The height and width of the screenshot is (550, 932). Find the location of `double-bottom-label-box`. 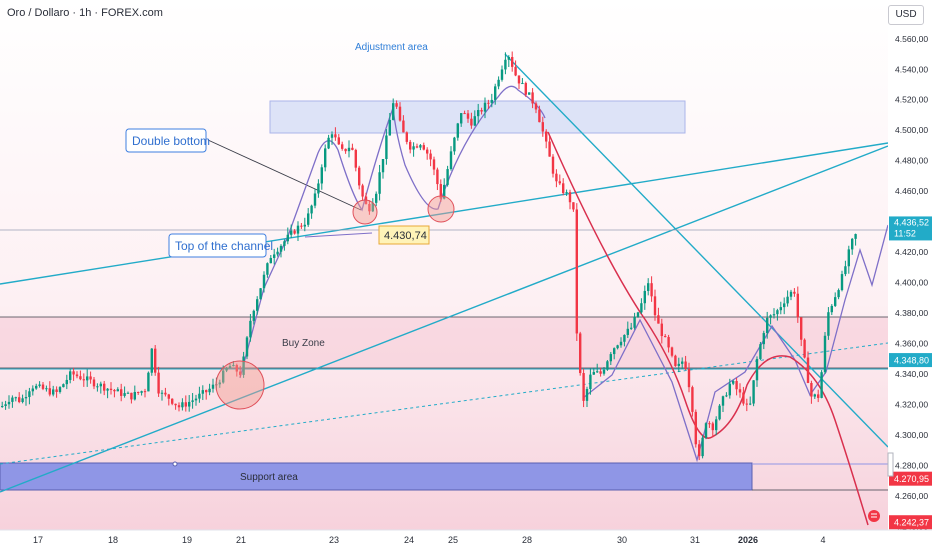

double-bottom-label-box is located at coordinates (166, 140).